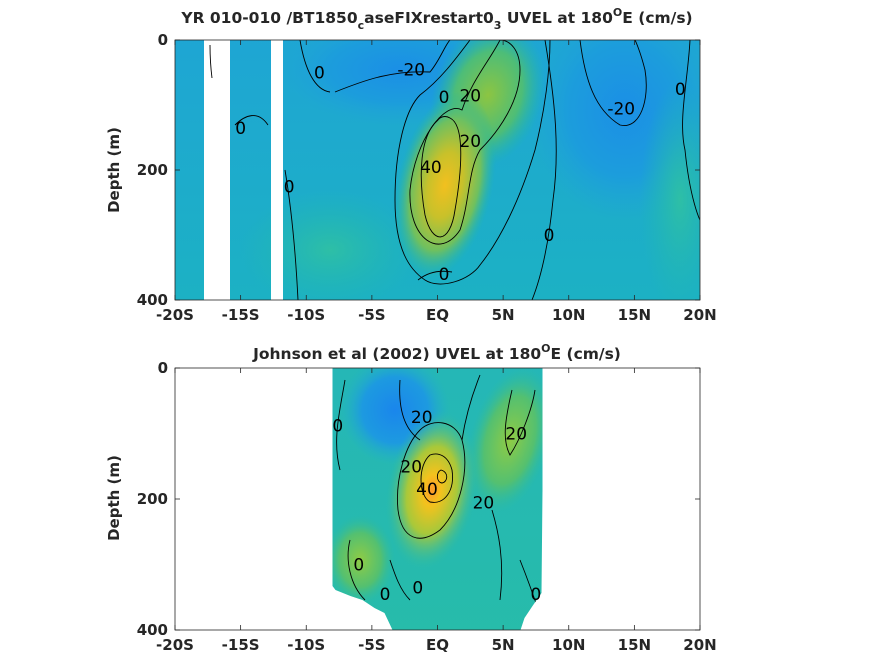 This screenshot has height=656, width=875. I want to click on top-contour-0-d, so click(315, 66).